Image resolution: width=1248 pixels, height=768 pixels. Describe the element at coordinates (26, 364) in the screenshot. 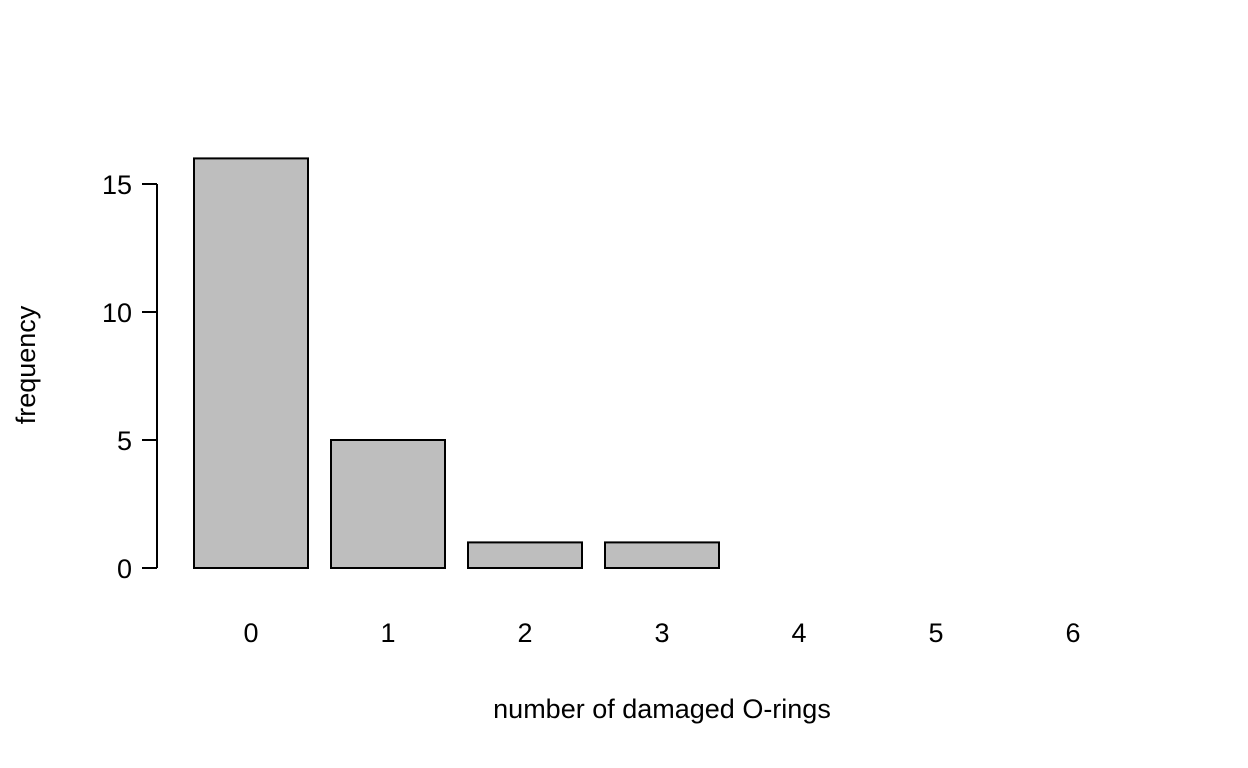

I see `y-axis-title: frequency` at that location.